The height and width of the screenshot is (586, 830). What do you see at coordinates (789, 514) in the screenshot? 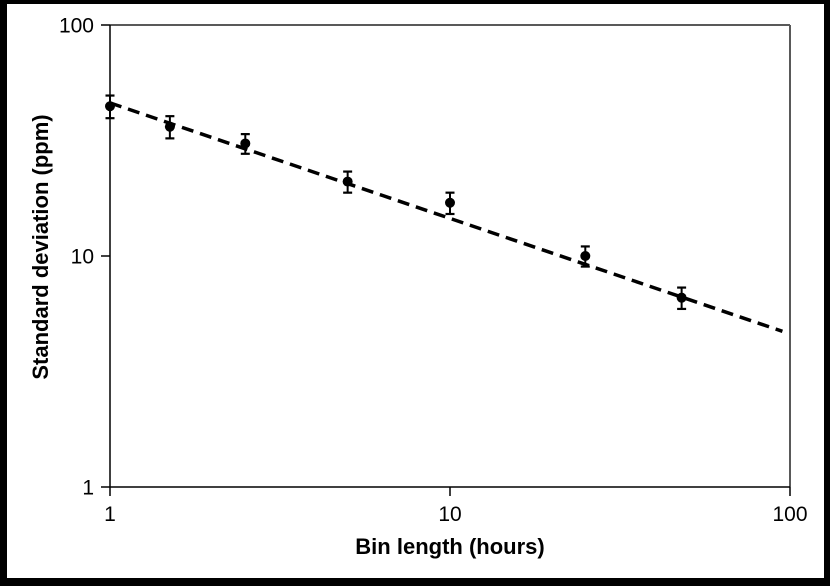
I see `x-tick-label: 100` at bounding box center [789, 514].